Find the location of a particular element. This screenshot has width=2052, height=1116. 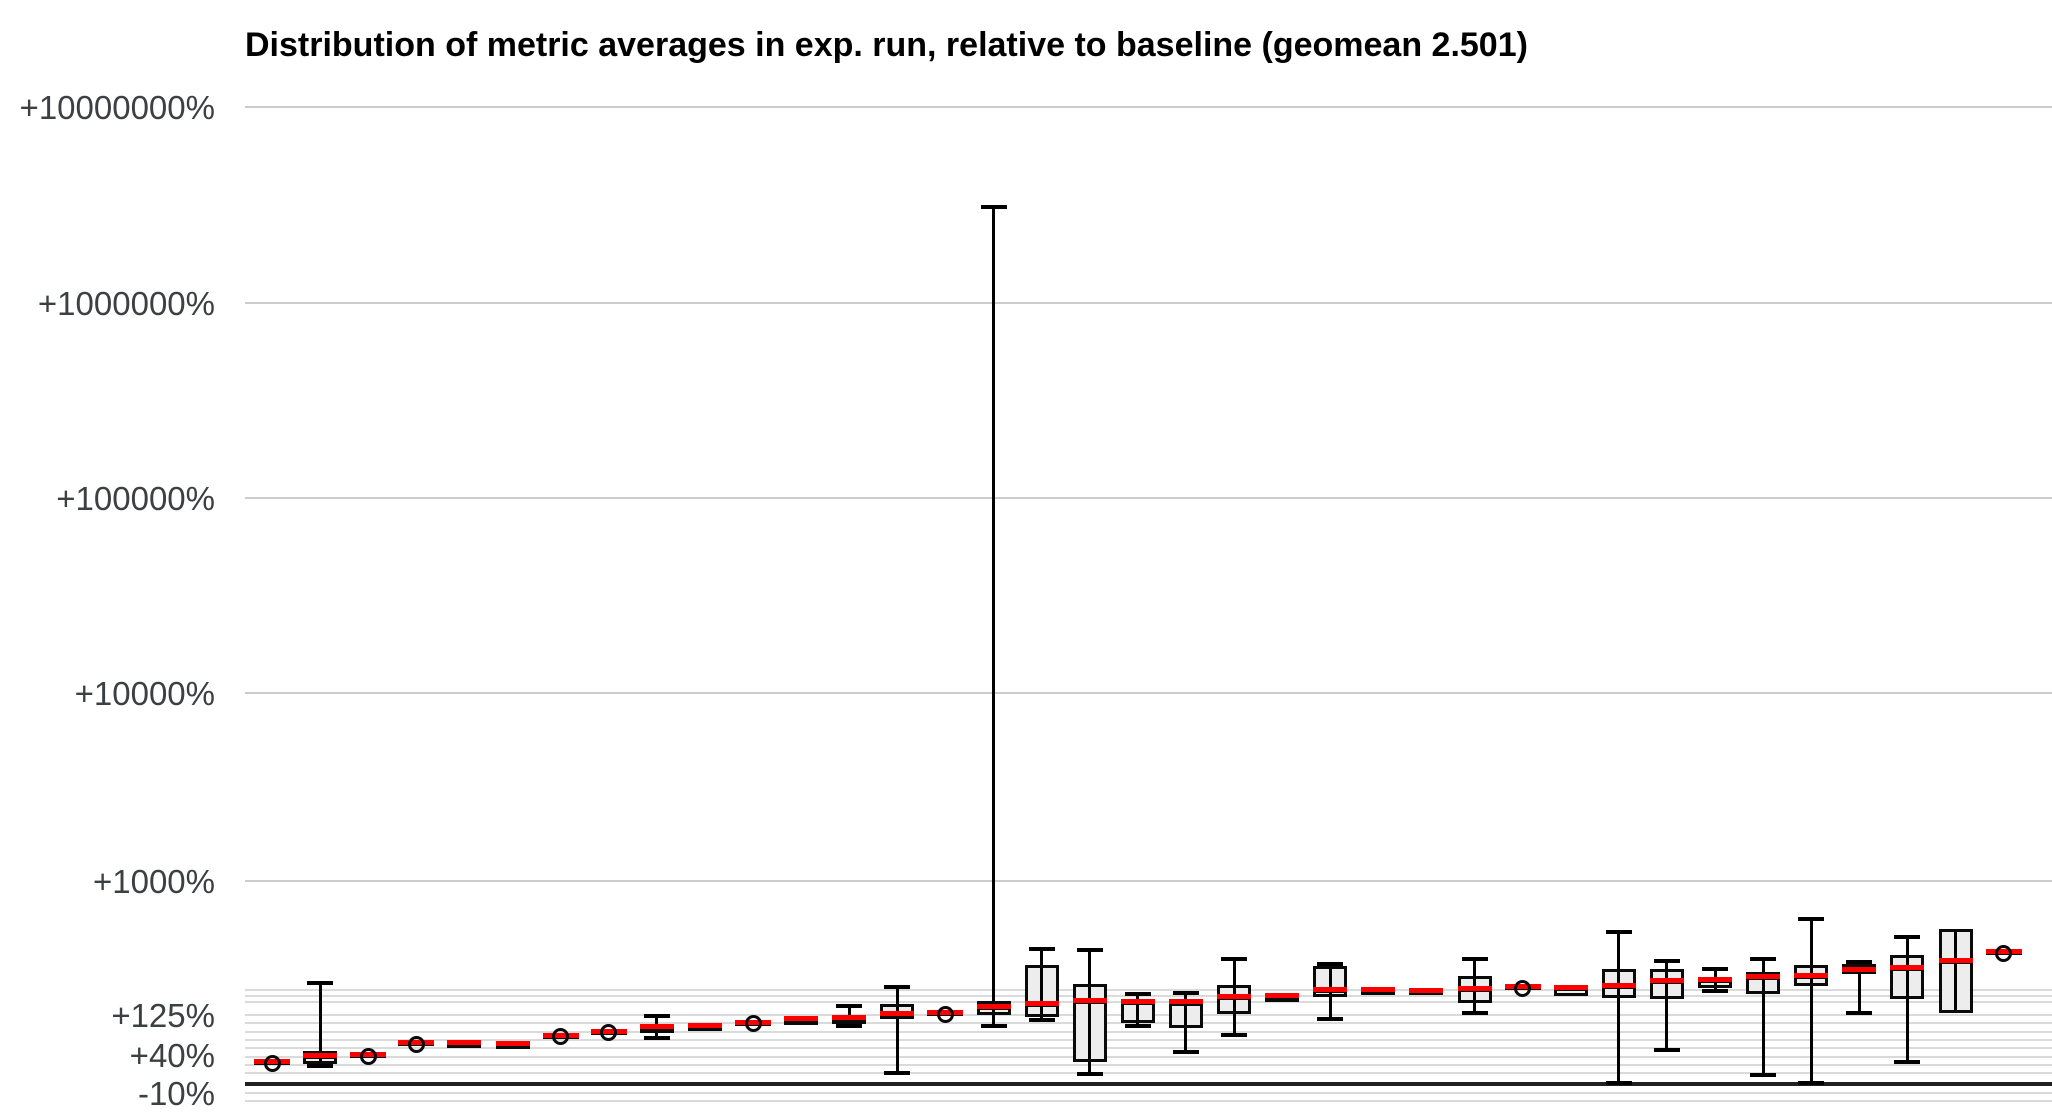

y-tick-label: +125% is located at coordinates (163, 1016).